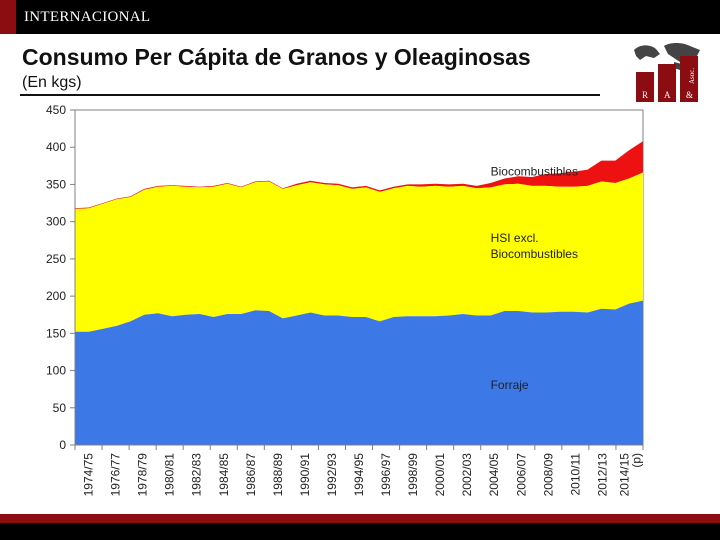 The width and height of the screenshot is (720, 540). Describe the element at coordinates (89, 475) in the screenshot. I see `x-tick-label: 1974/75` at that location.